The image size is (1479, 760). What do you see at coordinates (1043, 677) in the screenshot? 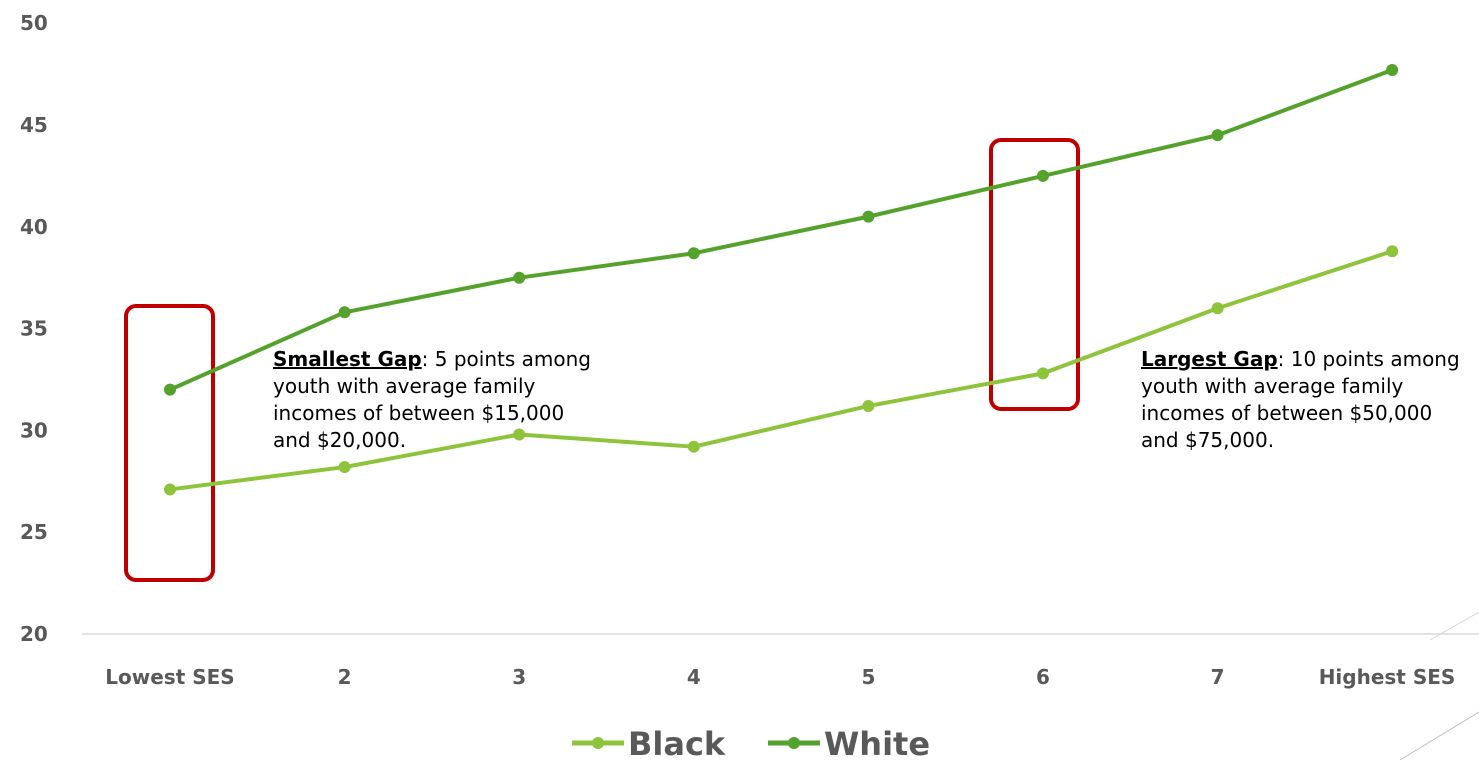
I see `x-tick-label: 6` at bounding box center [1043, 677].